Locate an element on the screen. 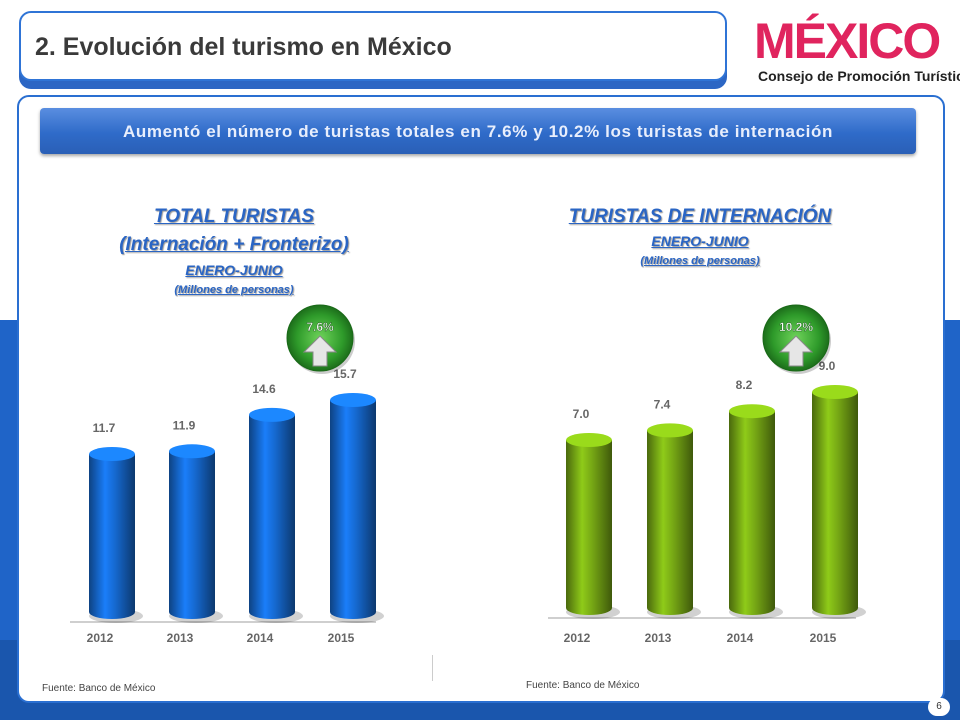 This screenshot has height=720, width=960. logo-subtitle: Consejo de Promoción Turística is located at coordinates (859, 76).